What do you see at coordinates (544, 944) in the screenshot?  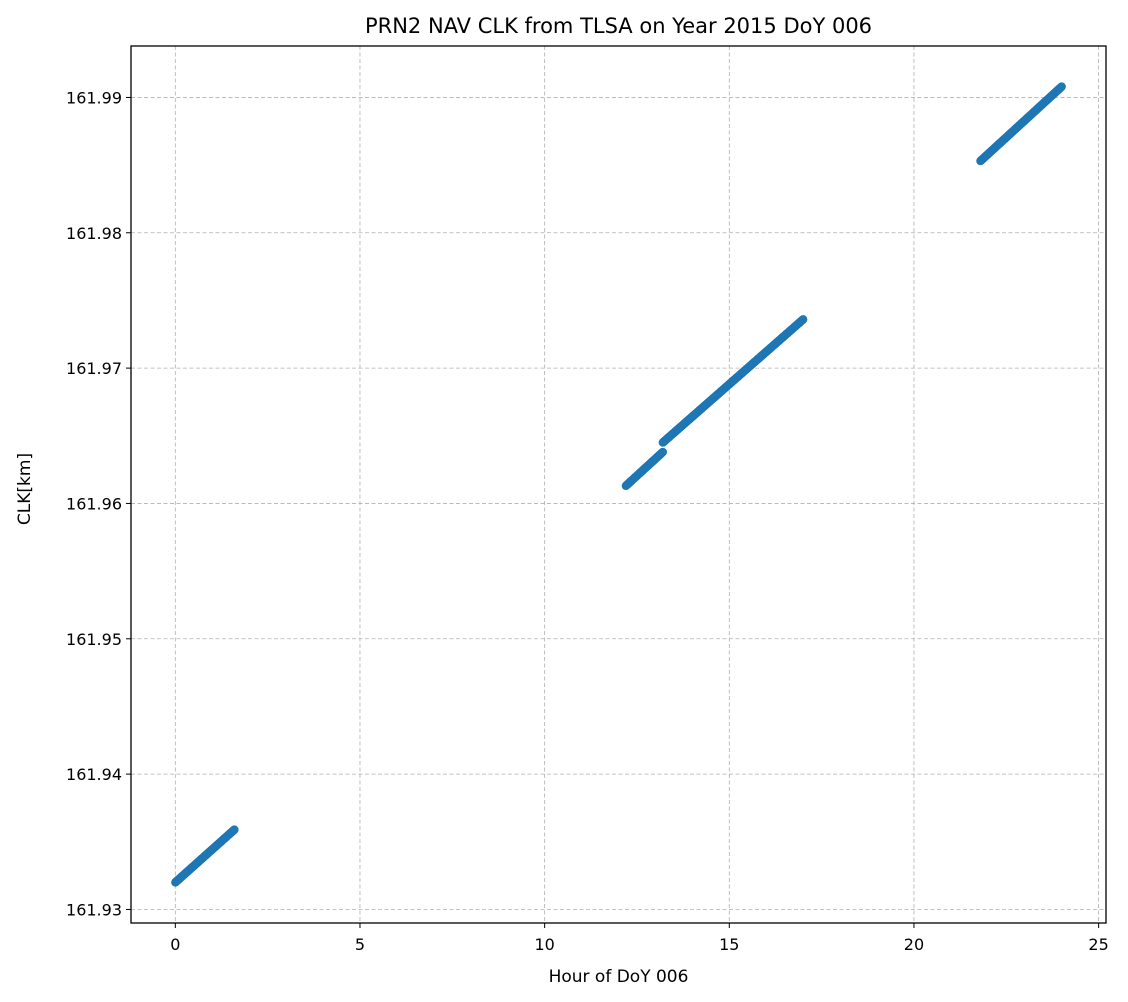 I see `x-tick-label: 10` at bounding box center [544, 944].